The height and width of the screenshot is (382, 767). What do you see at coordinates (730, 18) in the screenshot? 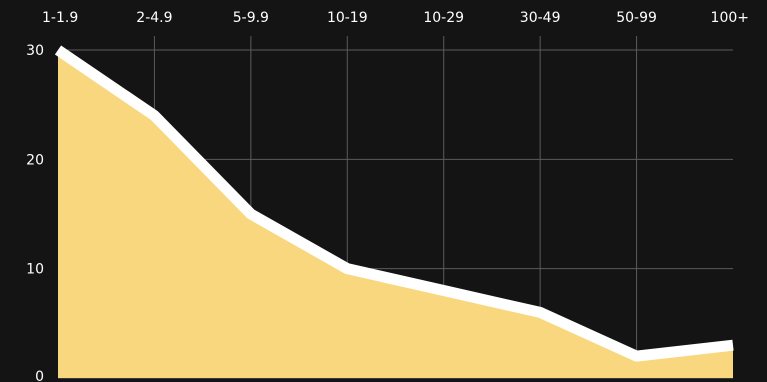
I see `x-tick-label: 100+` at bounding box center [730, 18].